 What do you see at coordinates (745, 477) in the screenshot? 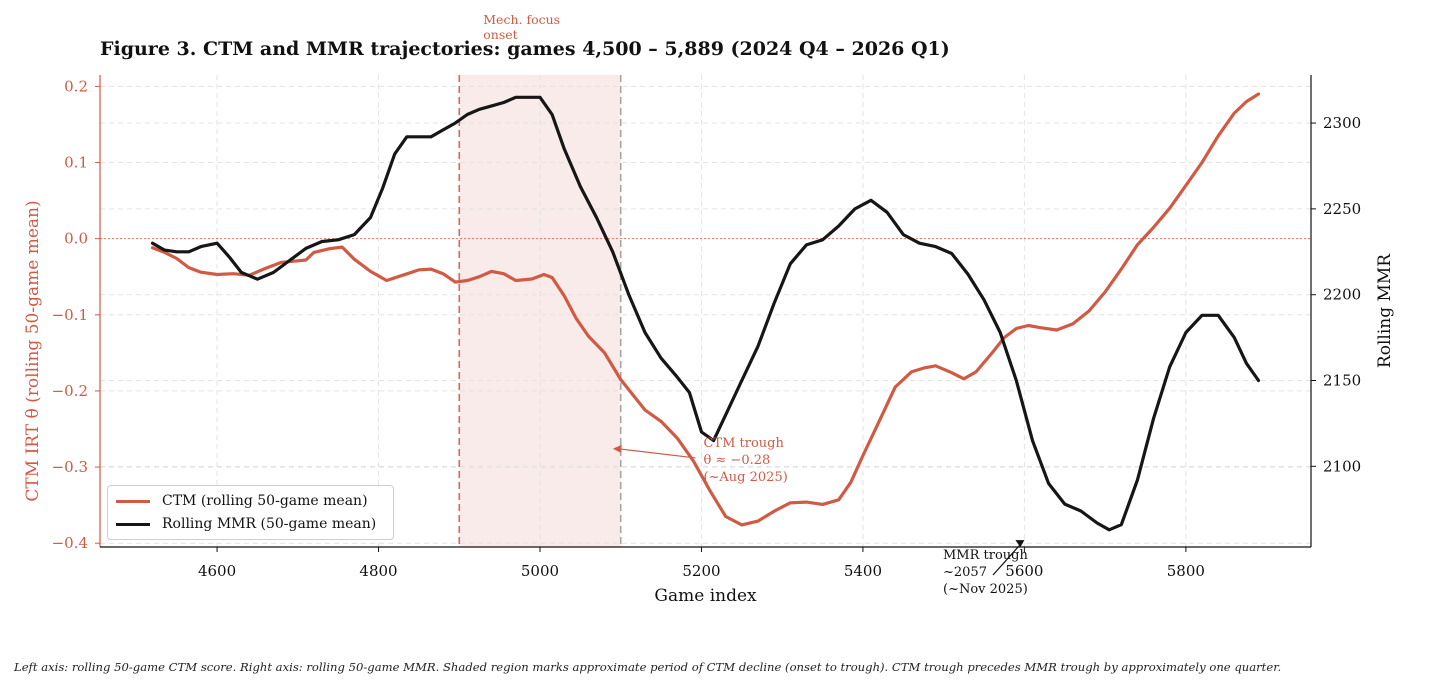
I see `ctm-trough-annotation-line: (~Aug 2025)` at bounding box center [745, 477].